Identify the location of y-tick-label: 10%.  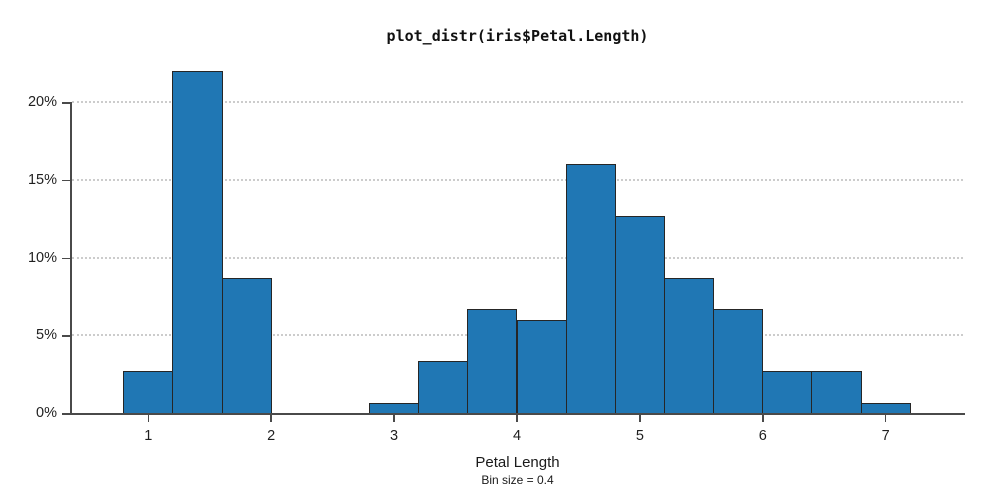
(42, 257).